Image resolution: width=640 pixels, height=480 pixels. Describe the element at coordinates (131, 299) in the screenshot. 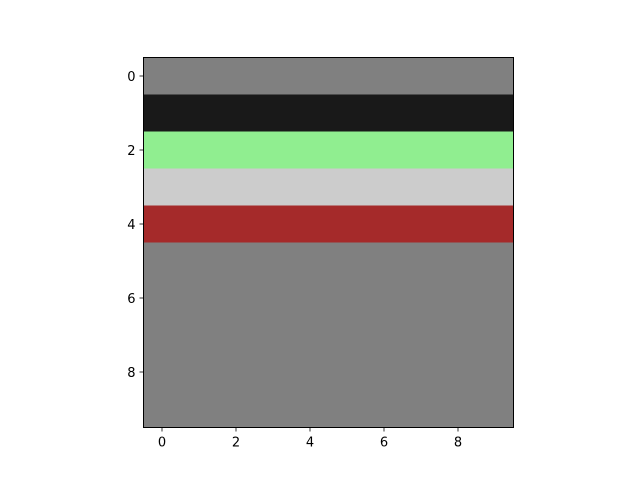

I see `y-tick-label: 6` at that location.